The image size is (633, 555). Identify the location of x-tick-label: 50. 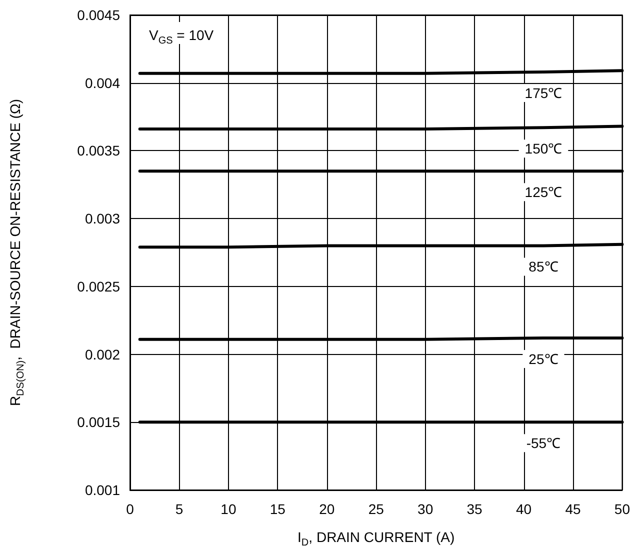
(622, 509).